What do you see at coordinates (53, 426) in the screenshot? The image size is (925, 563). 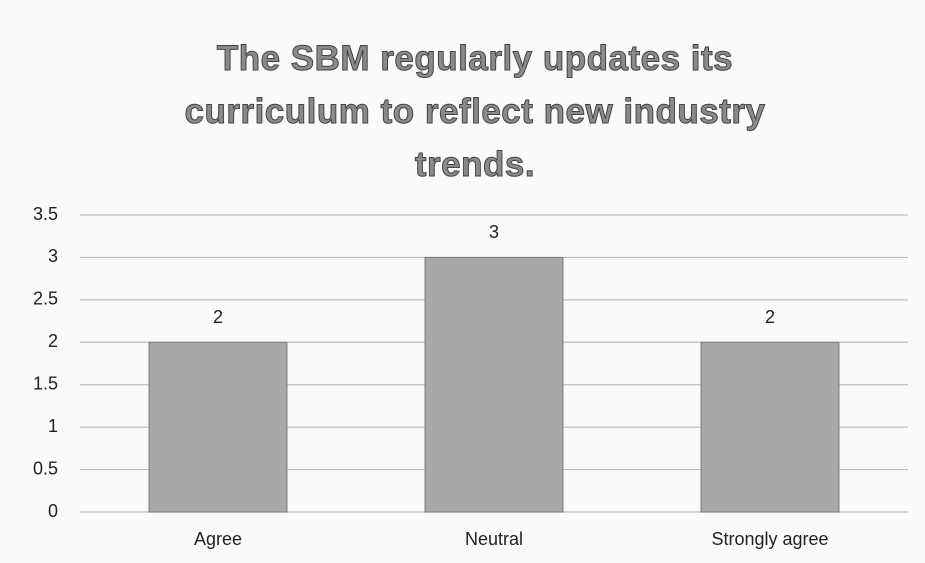 I see `y-tick-label: 1` at bounding box center [53, 426].